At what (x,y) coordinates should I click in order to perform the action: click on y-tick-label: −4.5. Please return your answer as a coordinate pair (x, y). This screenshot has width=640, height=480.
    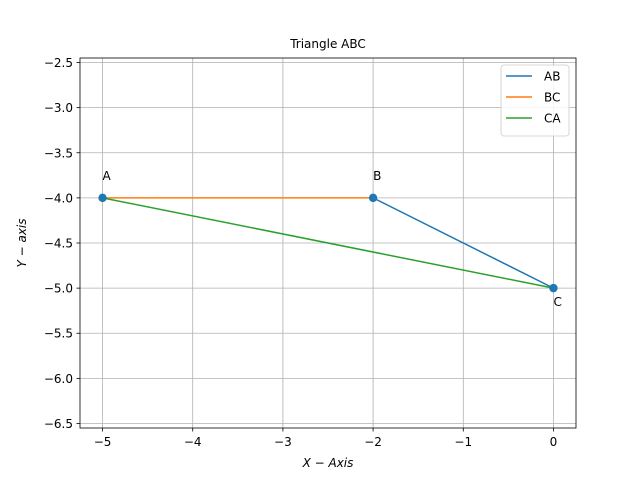
    Looking at the image, I should click on (58, 244).